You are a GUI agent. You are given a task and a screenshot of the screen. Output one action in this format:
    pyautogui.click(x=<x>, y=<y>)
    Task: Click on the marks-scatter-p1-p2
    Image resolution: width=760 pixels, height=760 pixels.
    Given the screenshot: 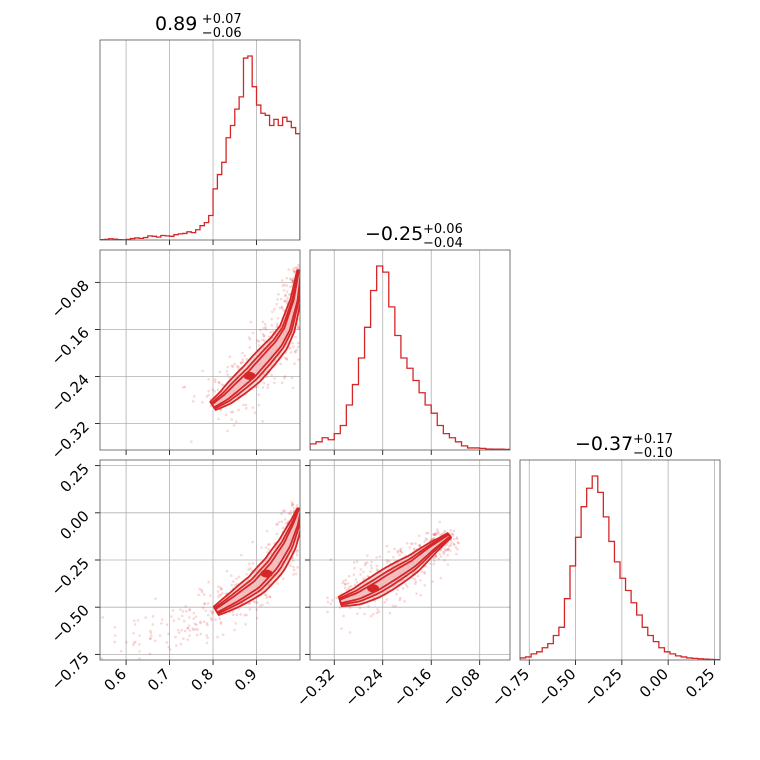 What is the action you would take?
    pyautogui.click(x=248, y=353)
    